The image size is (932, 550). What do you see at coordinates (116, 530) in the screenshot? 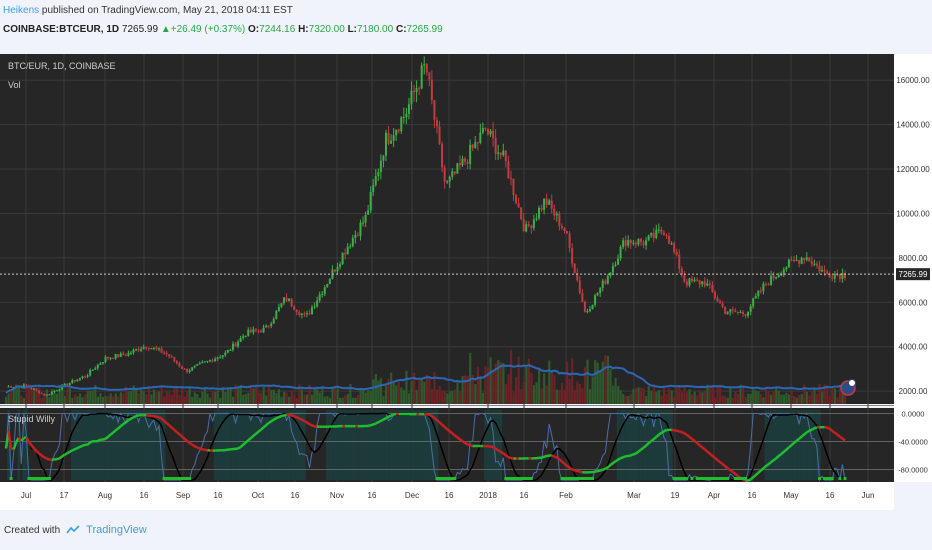
I see `footer-brand: TradingView` at bounding box center [116, 530].